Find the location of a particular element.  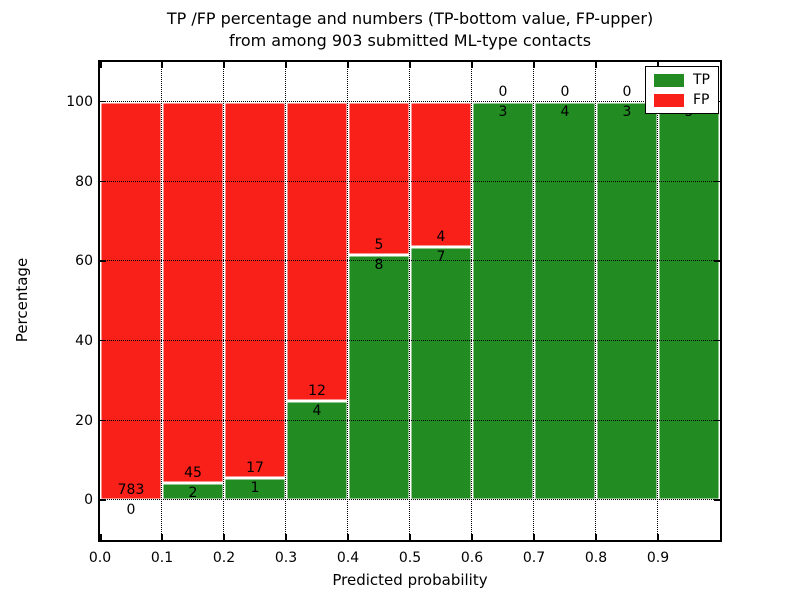

x-tick-label: 0.6 is located at coordinates (472, 558).